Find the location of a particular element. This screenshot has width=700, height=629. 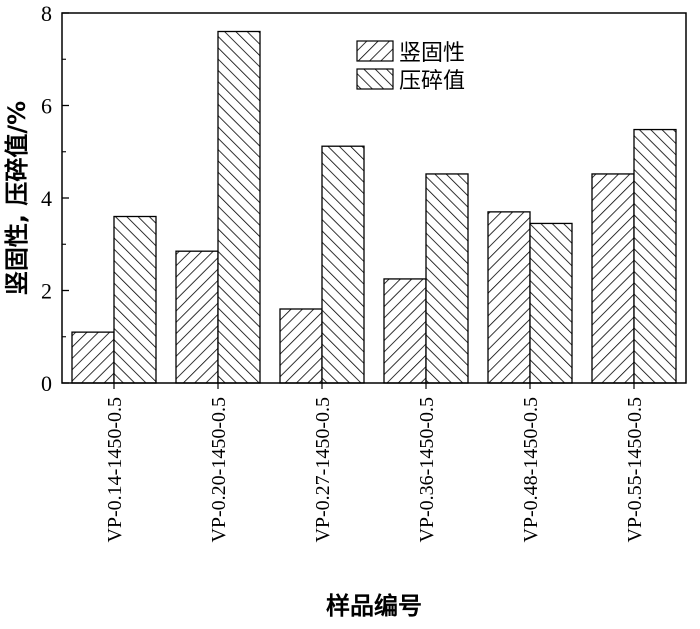

y-tick-label: 0 is located at coordinates (46, 383).